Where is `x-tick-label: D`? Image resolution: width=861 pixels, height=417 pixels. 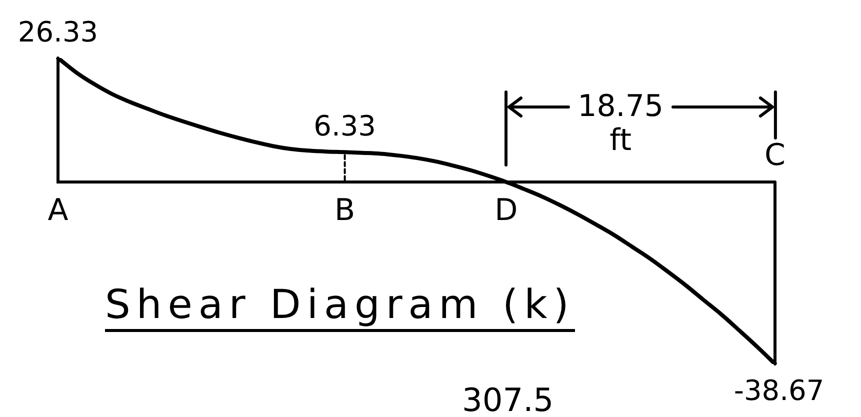
x-tick-label: D is located at coordinates (506, 210).